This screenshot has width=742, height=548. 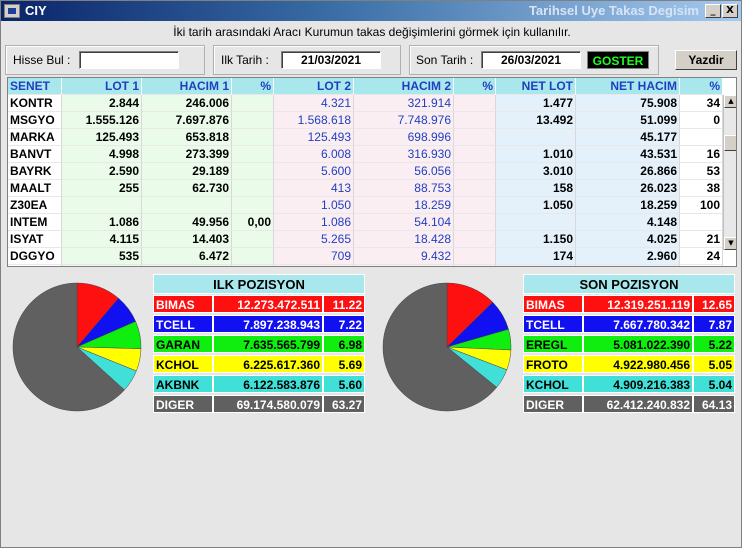 I want to click on table-cell: 174, so click(x=536, y=256).